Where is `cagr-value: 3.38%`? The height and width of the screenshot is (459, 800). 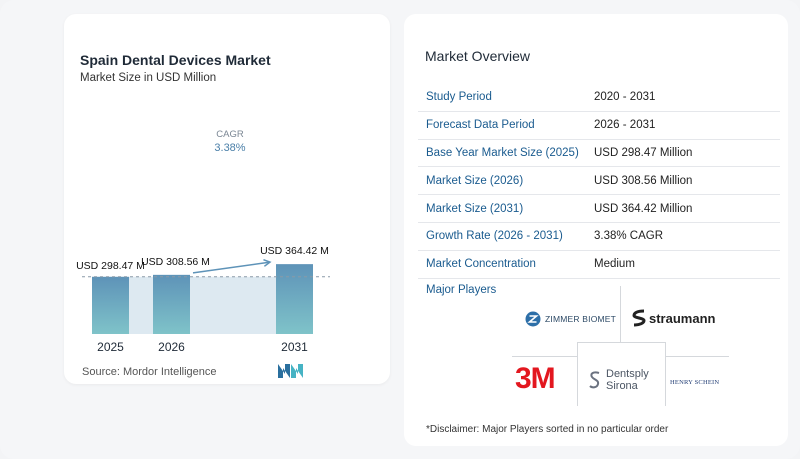
cagr-value: 3.38% is located at coordinates (229, 148).